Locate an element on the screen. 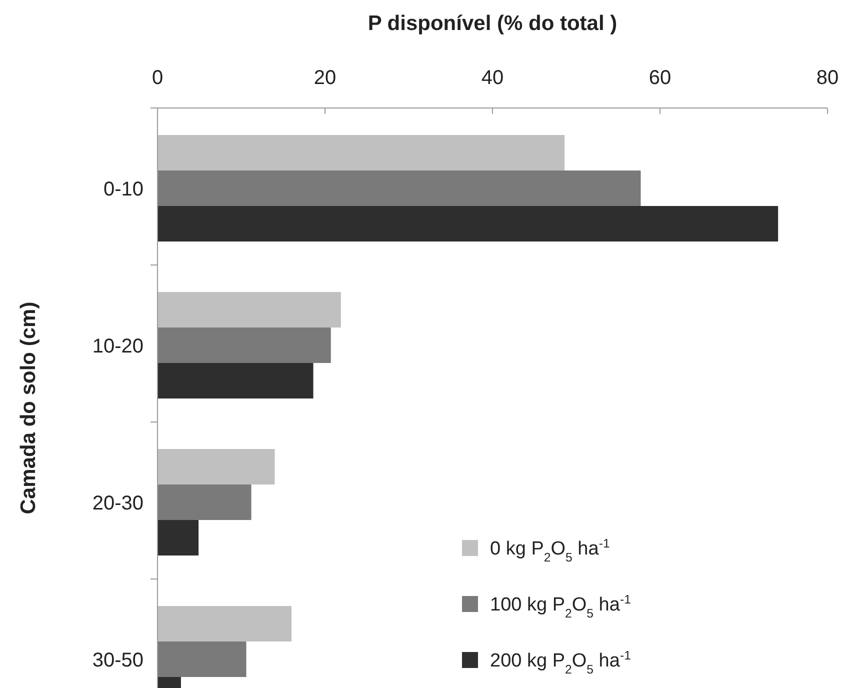 The image size is (845, 688). y-axis-title: Camada do solo (cm) is located at coordinates (28, 408).